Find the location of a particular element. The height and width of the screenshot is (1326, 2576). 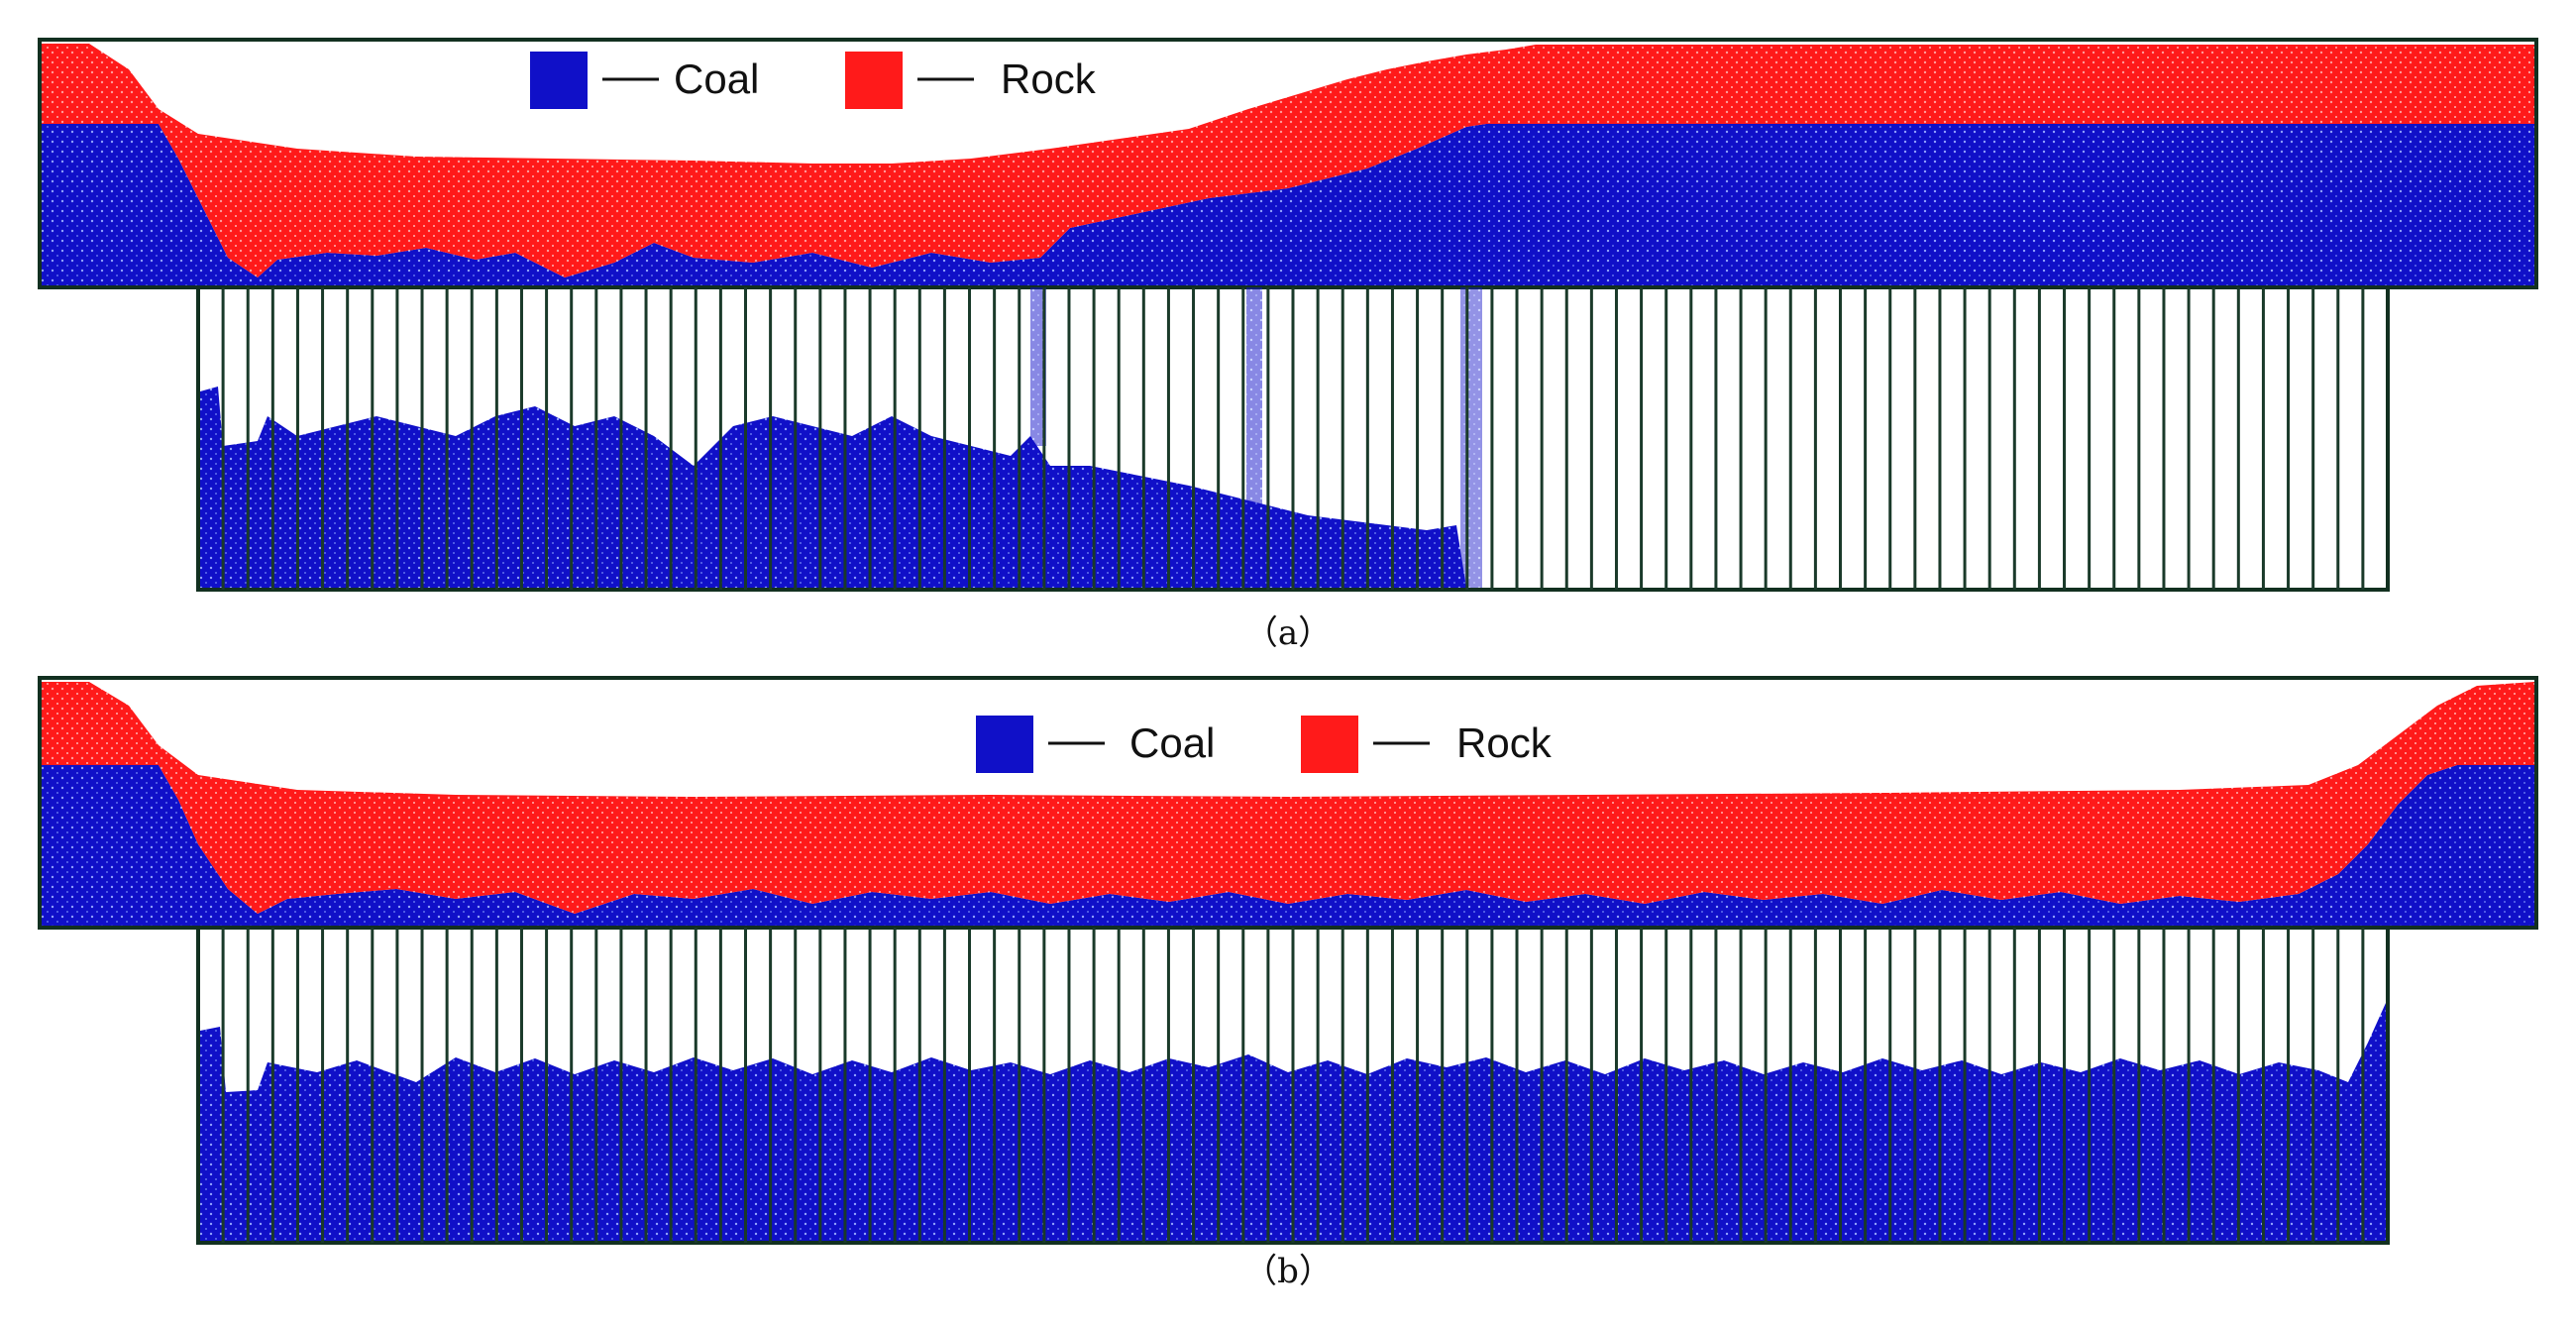

caption-b: （b） is located at coordinates (1288, 1271).